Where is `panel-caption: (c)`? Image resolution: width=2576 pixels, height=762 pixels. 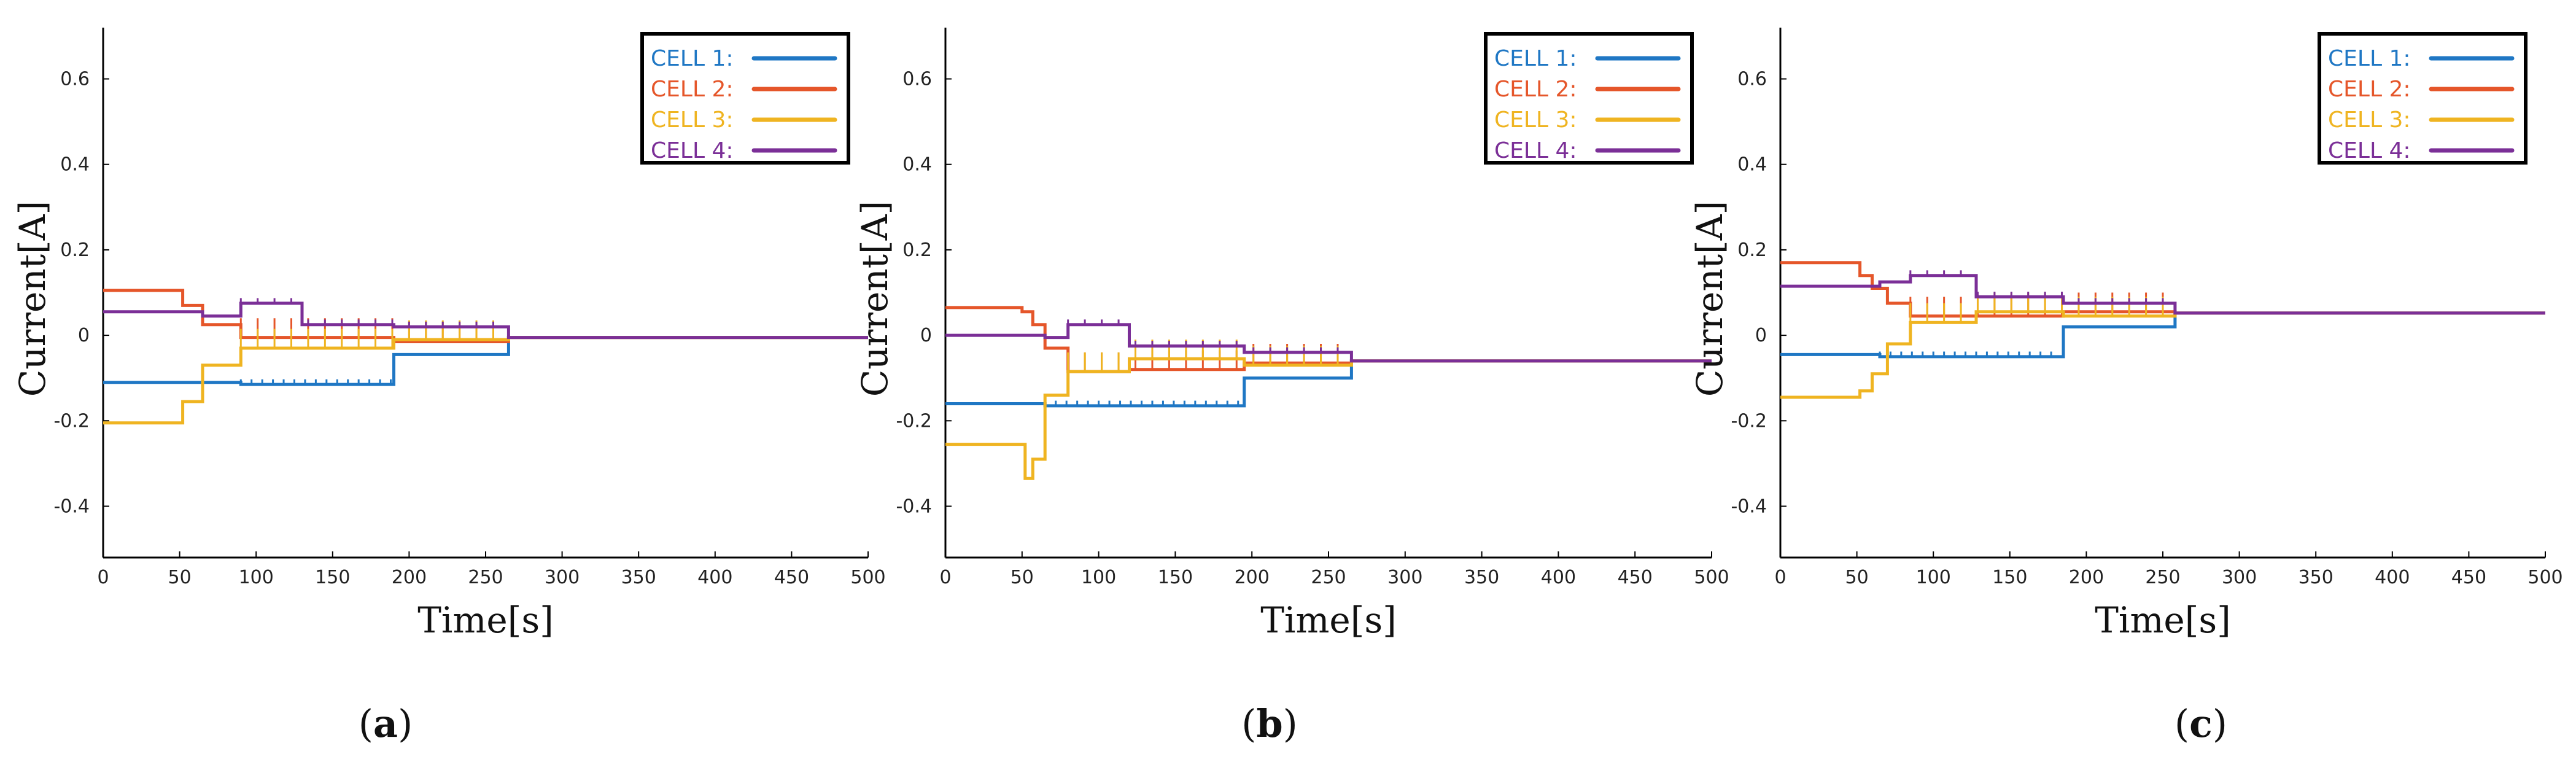
panel-caption: (c) is located at coordinates (2200, 724).